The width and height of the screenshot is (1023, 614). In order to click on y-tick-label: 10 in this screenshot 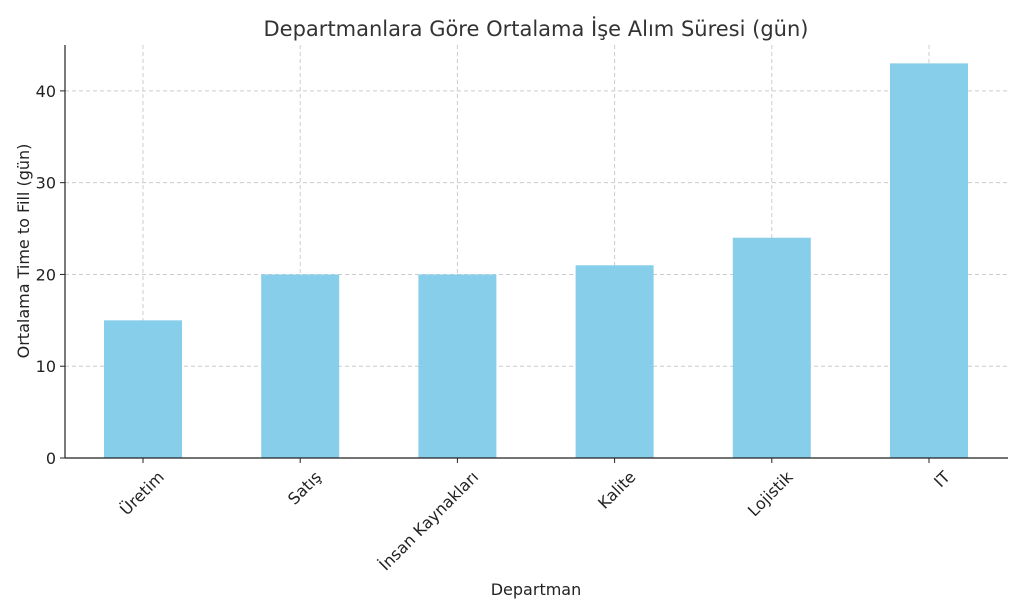, I will do `click(46, 366)`.